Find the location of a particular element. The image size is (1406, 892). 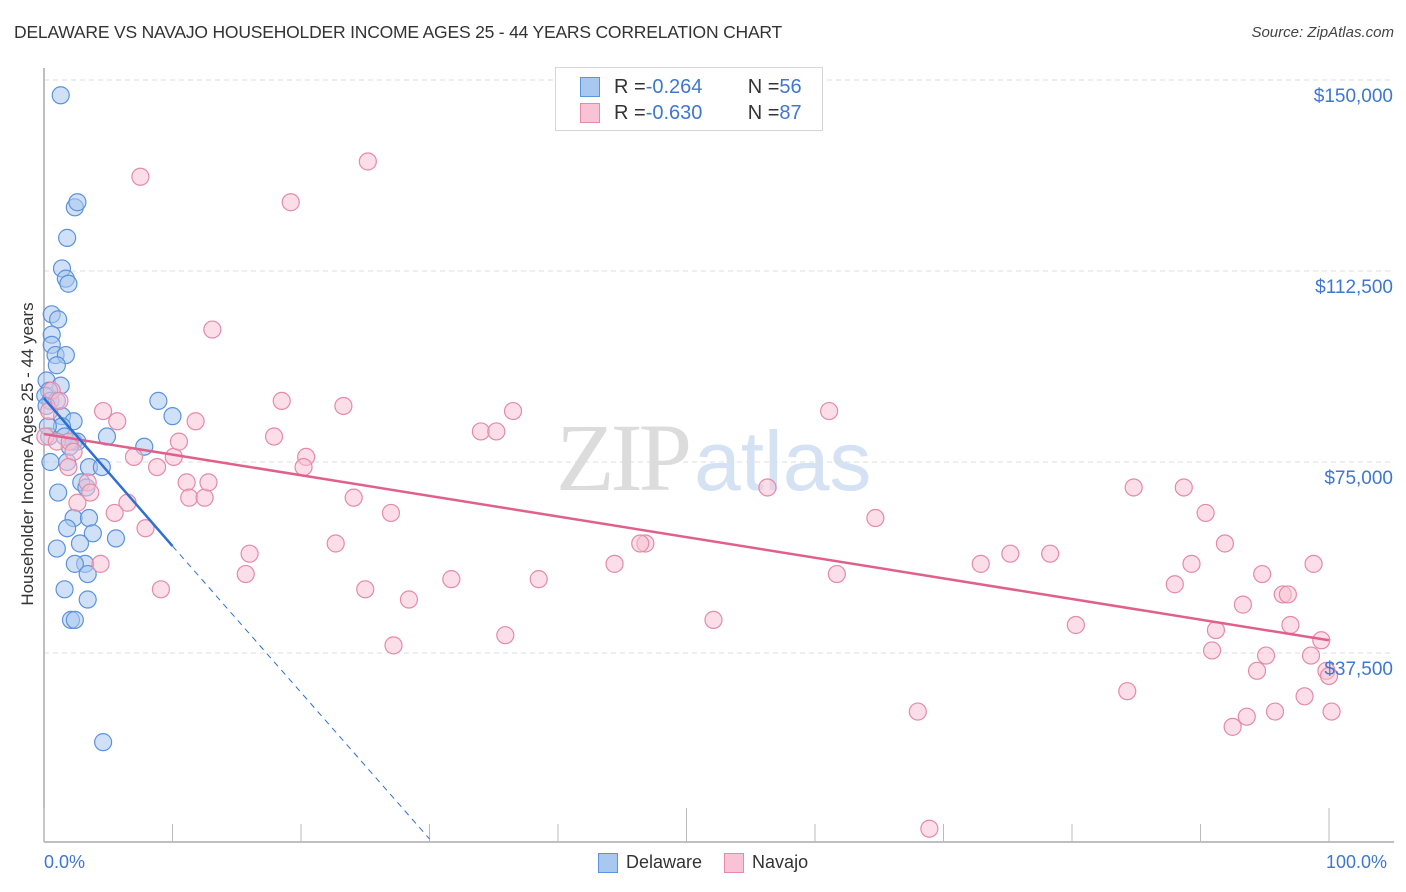

watermark-atlas: atlas is located at coordinates (783, 461).